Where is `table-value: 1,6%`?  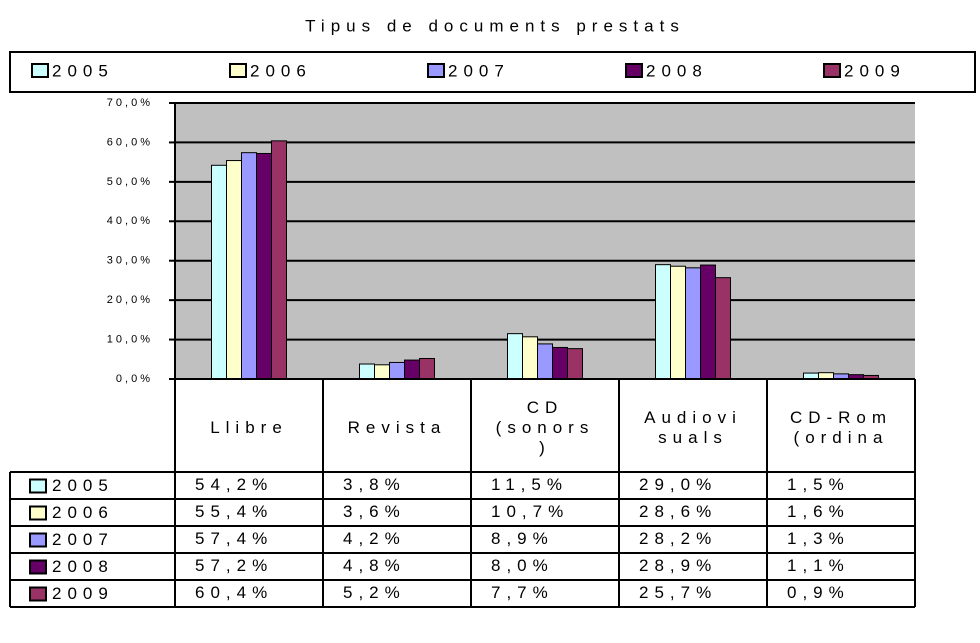
table-value: 1,6% is located at coordinates (818, 511).